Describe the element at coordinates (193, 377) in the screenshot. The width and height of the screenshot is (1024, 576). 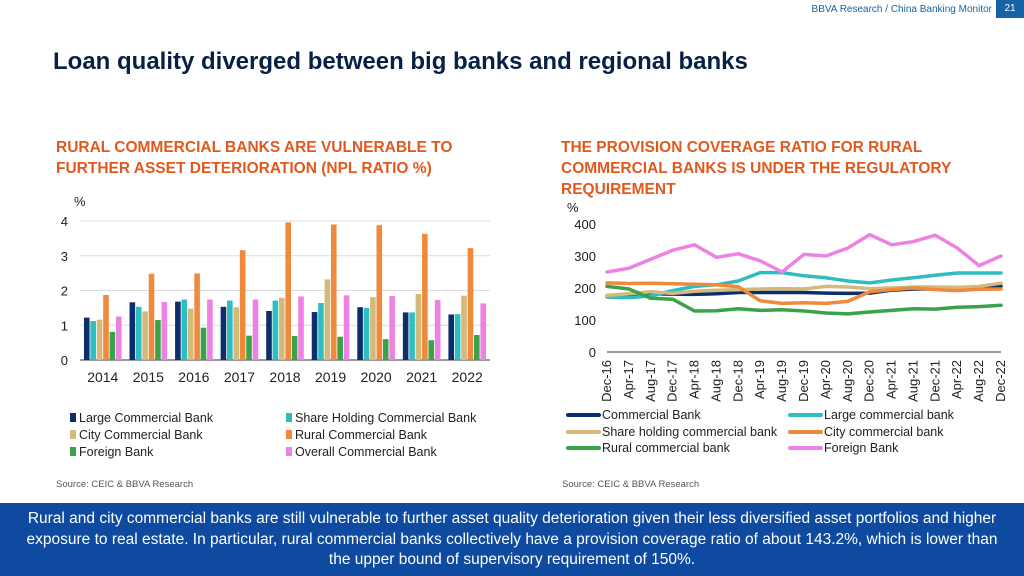
I see `x-tick-label: 2016` at that location.